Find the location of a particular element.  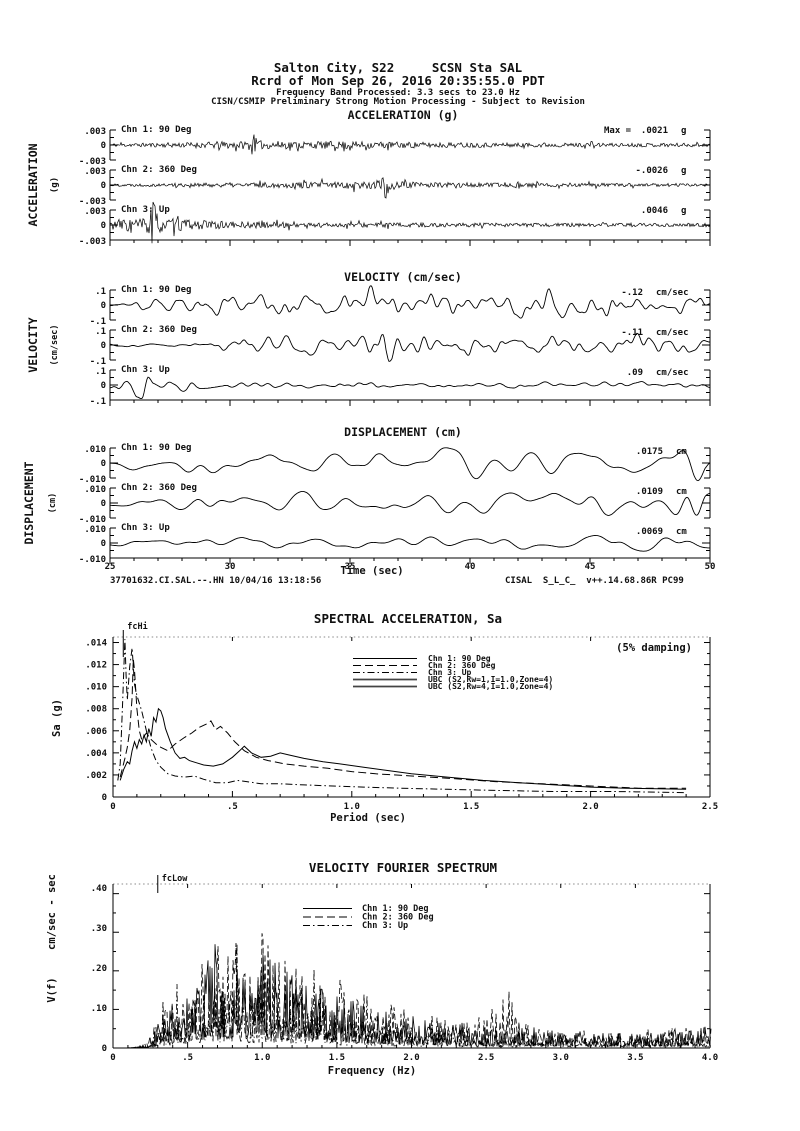

vf-ytick-label: 0 is located at coordinates (104, 1049).